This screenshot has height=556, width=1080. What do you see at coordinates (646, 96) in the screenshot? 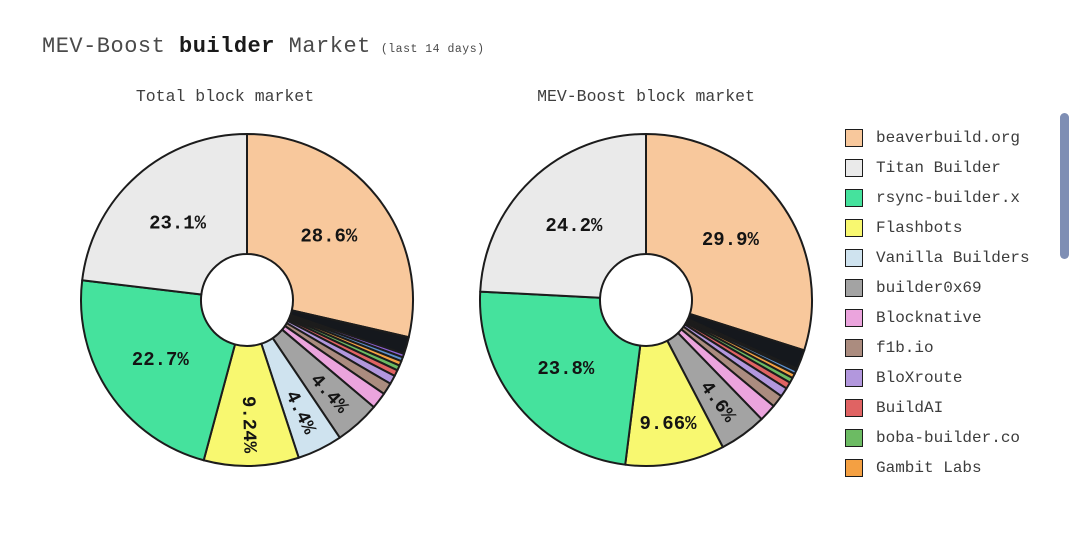
I see `mevboost-block-market-subtitle: MEV-Boost block market` at bounding box center [646, 96].